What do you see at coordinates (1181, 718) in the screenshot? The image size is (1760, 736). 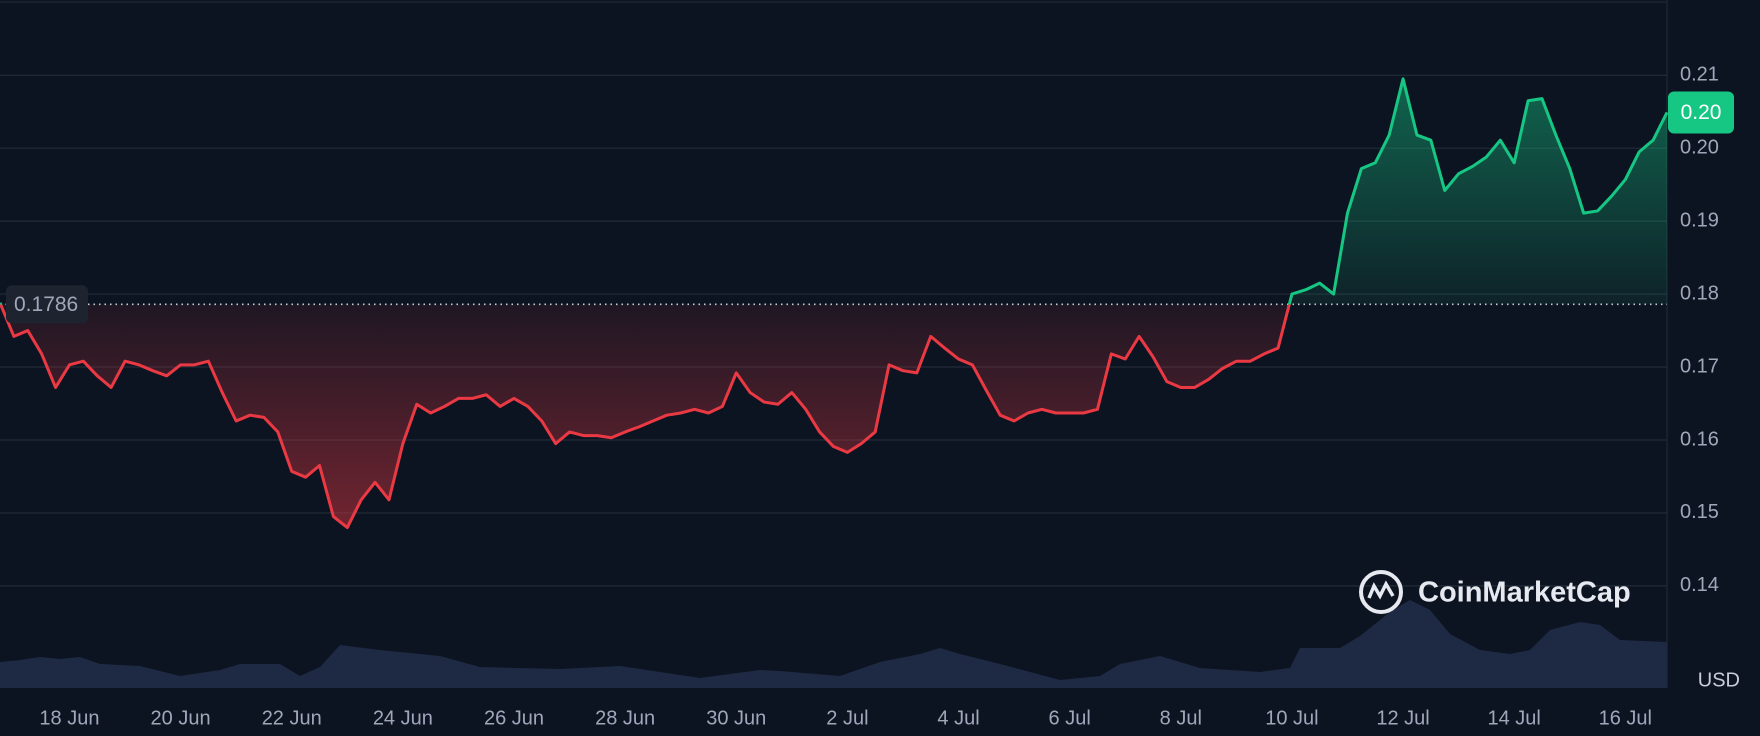 I see `x-tick-label: 8 Jul` at bounding box center [1181, 718].